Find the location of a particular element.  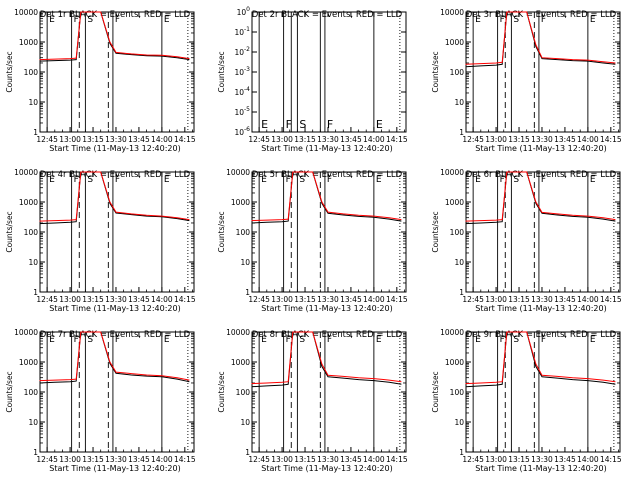

chart-title: Det 8r BLACK = Events, RED = LLD is located at coordinates (327, 335).